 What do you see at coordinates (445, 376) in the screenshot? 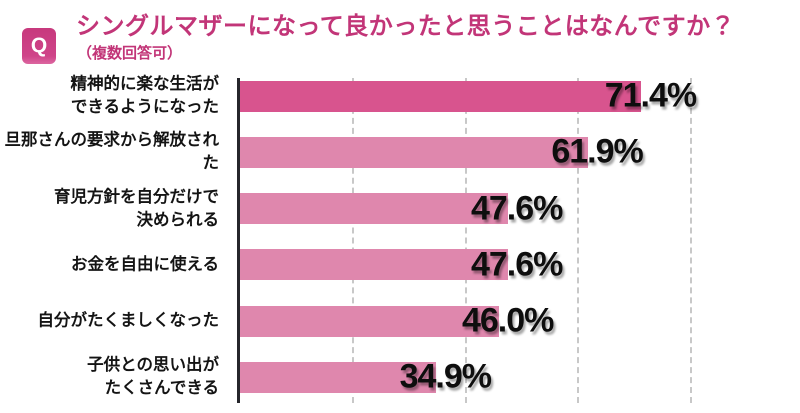
I see `value-label: 34.9%` at bounding box center [445, 376].